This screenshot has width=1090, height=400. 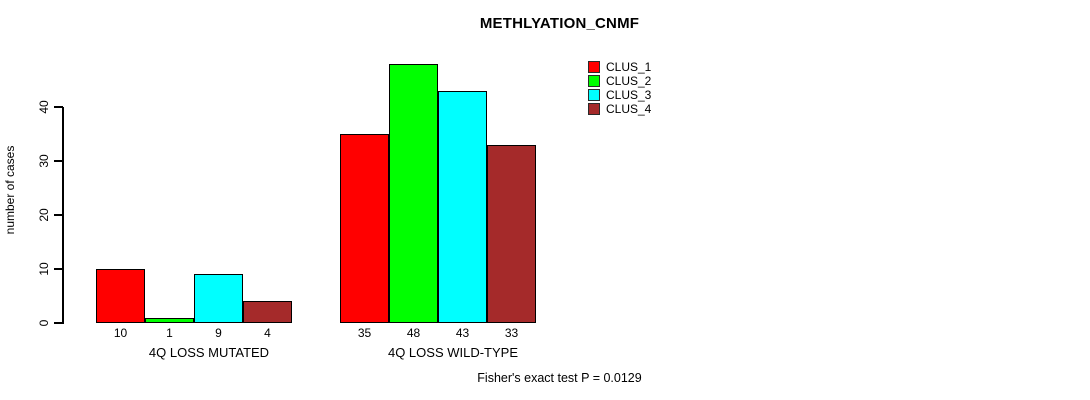 What do you see at coordinates (44, 215) in the screenshot?
I see `y-axis-tick-label: 20` at bounding box center [44, 215].